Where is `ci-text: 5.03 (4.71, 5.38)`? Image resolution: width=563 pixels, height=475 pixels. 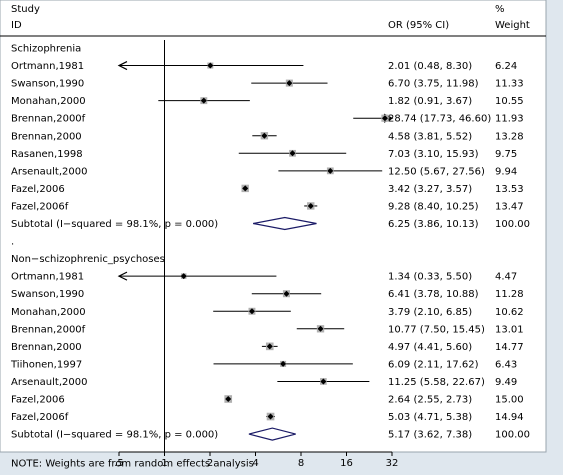 ci-text: 5.03 (4.71, 5.38) is located at coordinates (430, 417).